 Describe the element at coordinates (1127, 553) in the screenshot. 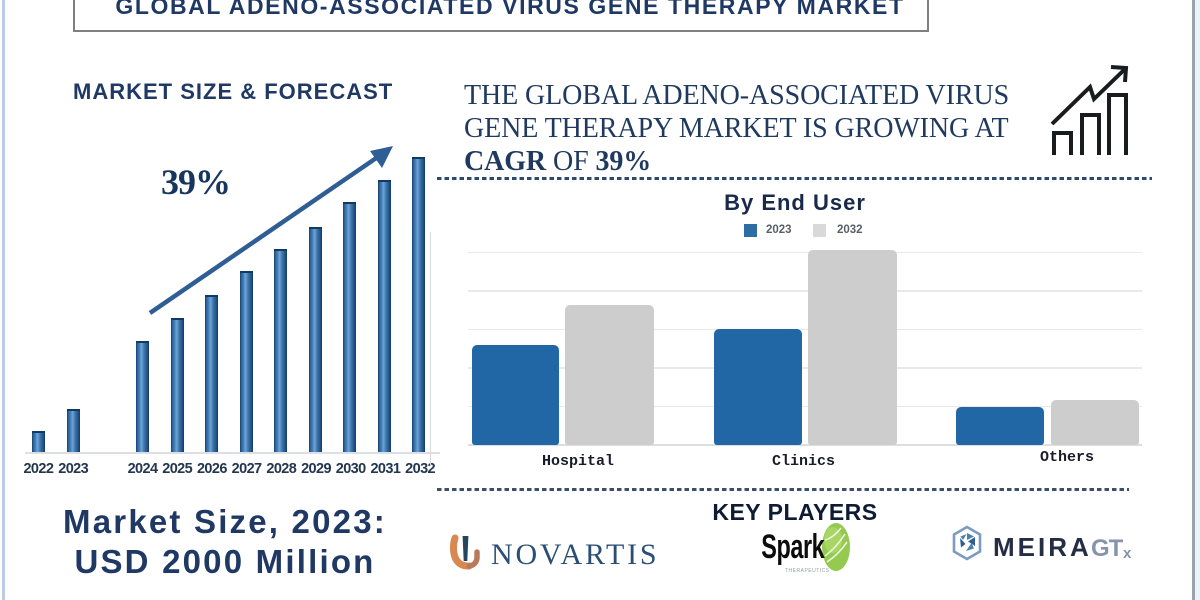

I see `svg-text: x` at that location.